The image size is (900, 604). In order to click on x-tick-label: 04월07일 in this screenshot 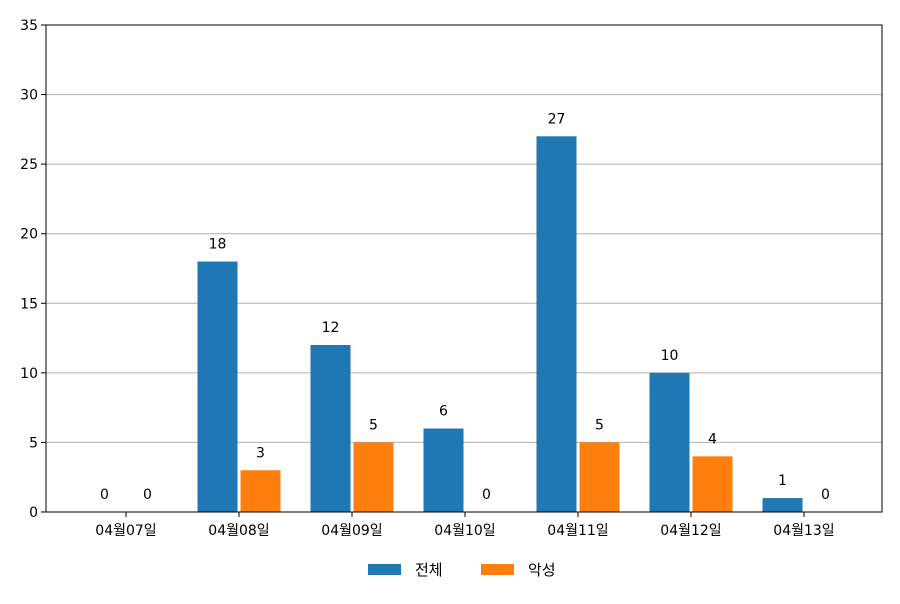, I will do `click(125, 531)`.